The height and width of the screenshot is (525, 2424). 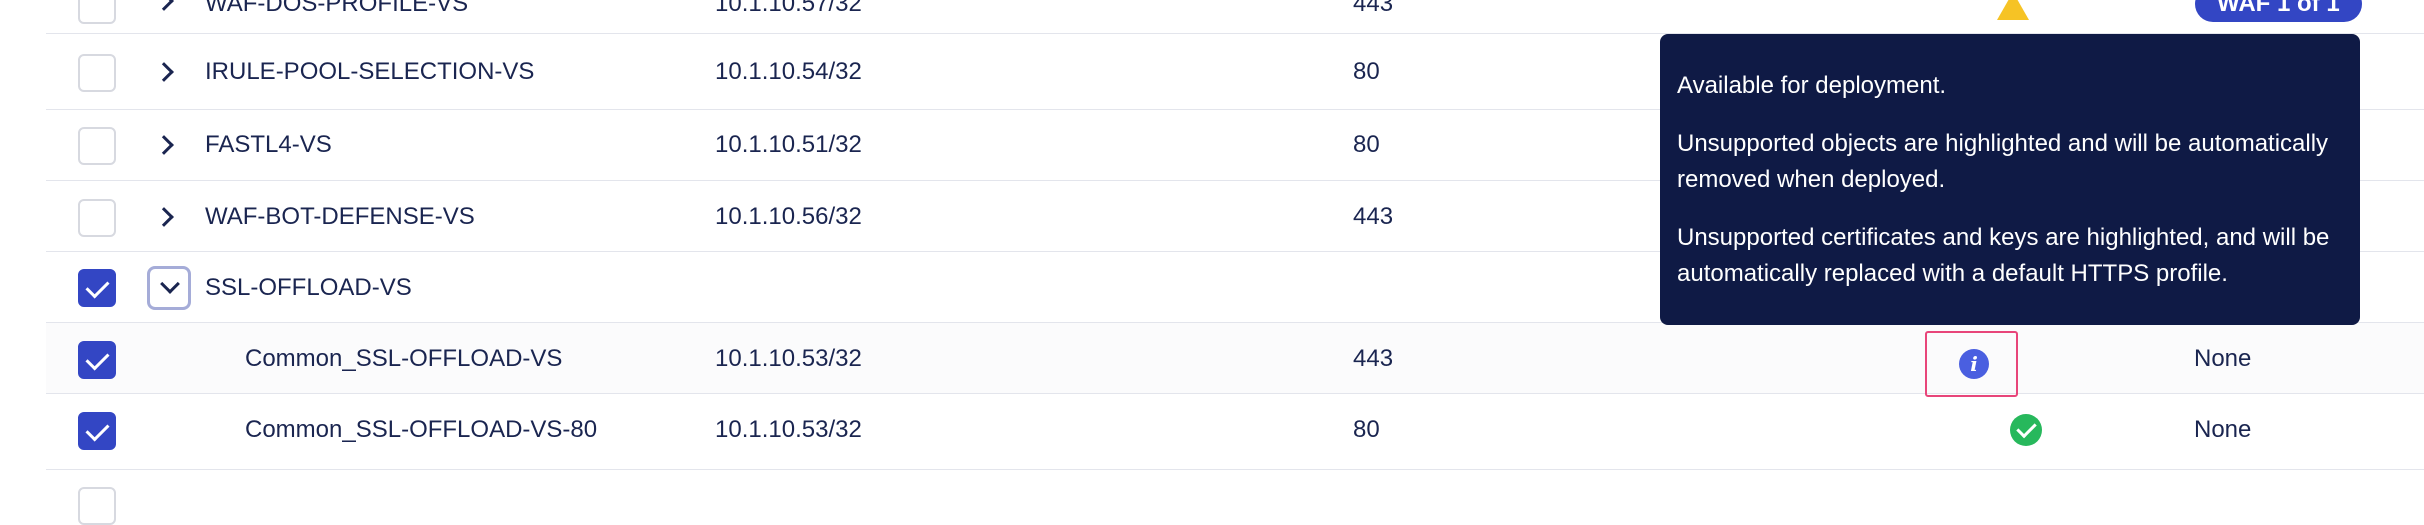 I want to click on table-row: IRULE-POOL-SELECTION-VS 10.1.10.54/32 80, so click(x=1235, y=72).